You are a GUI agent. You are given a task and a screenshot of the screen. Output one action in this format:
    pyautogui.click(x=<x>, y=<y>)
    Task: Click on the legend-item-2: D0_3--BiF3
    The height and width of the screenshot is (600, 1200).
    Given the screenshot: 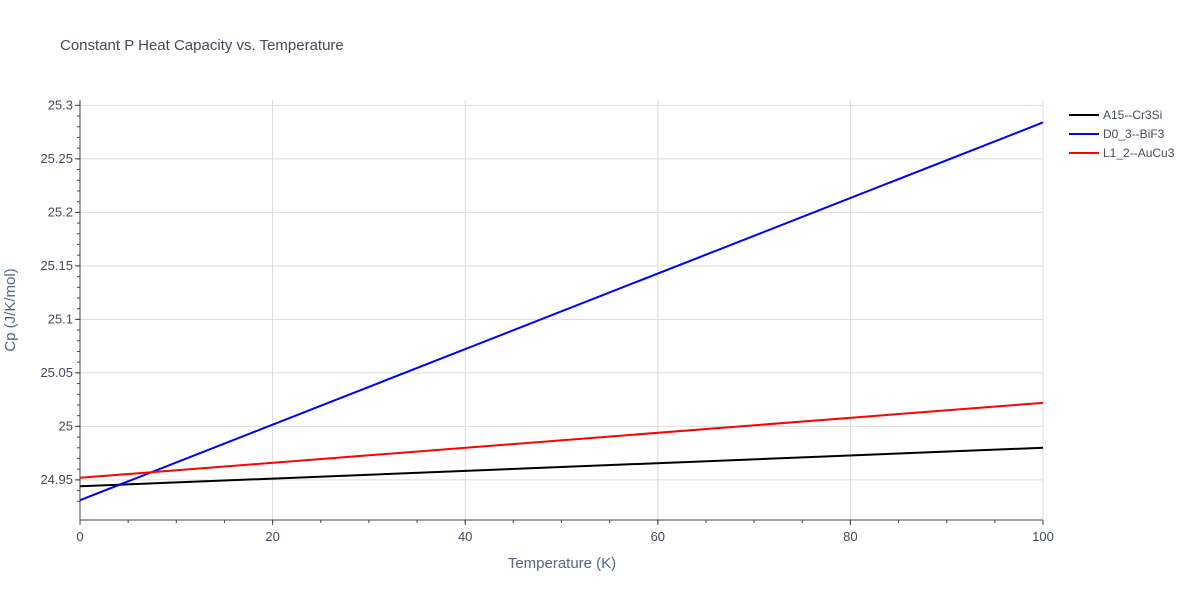 What is the action you would take?
    pyautogui.click(x=1117, y=134)
    